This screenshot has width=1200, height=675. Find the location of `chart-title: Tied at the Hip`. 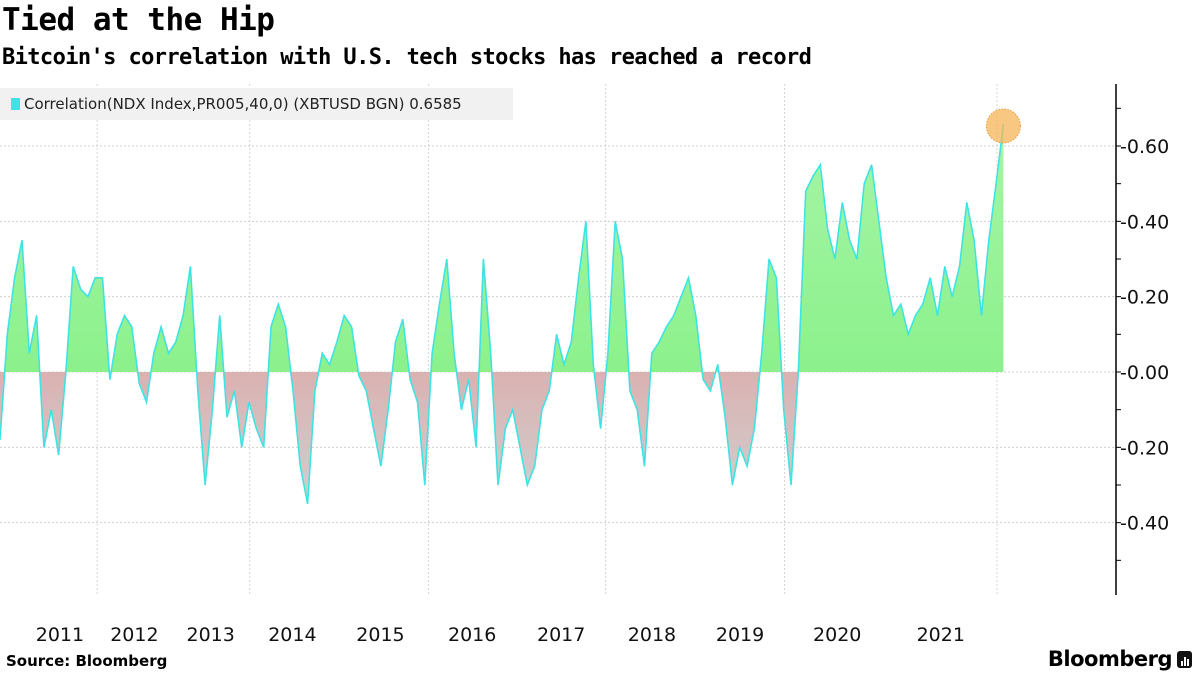

chart-title: Tied at the Hip is located at coordinates (138, 20).